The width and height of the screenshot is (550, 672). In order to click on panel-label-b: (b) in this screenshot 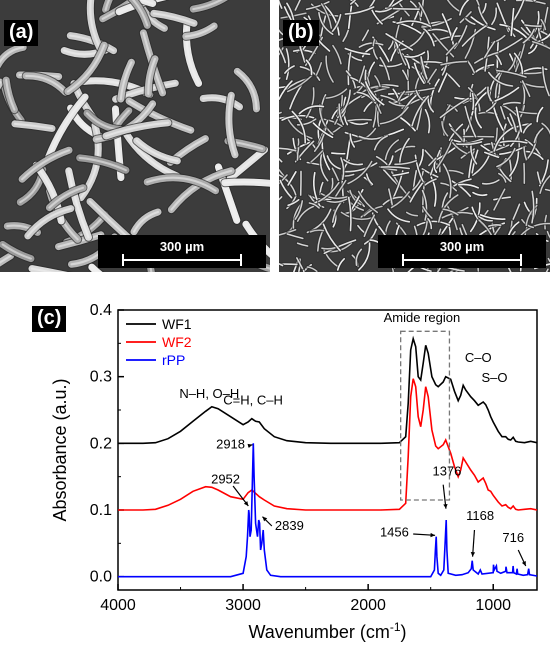, I will do `click(301, 33)`.